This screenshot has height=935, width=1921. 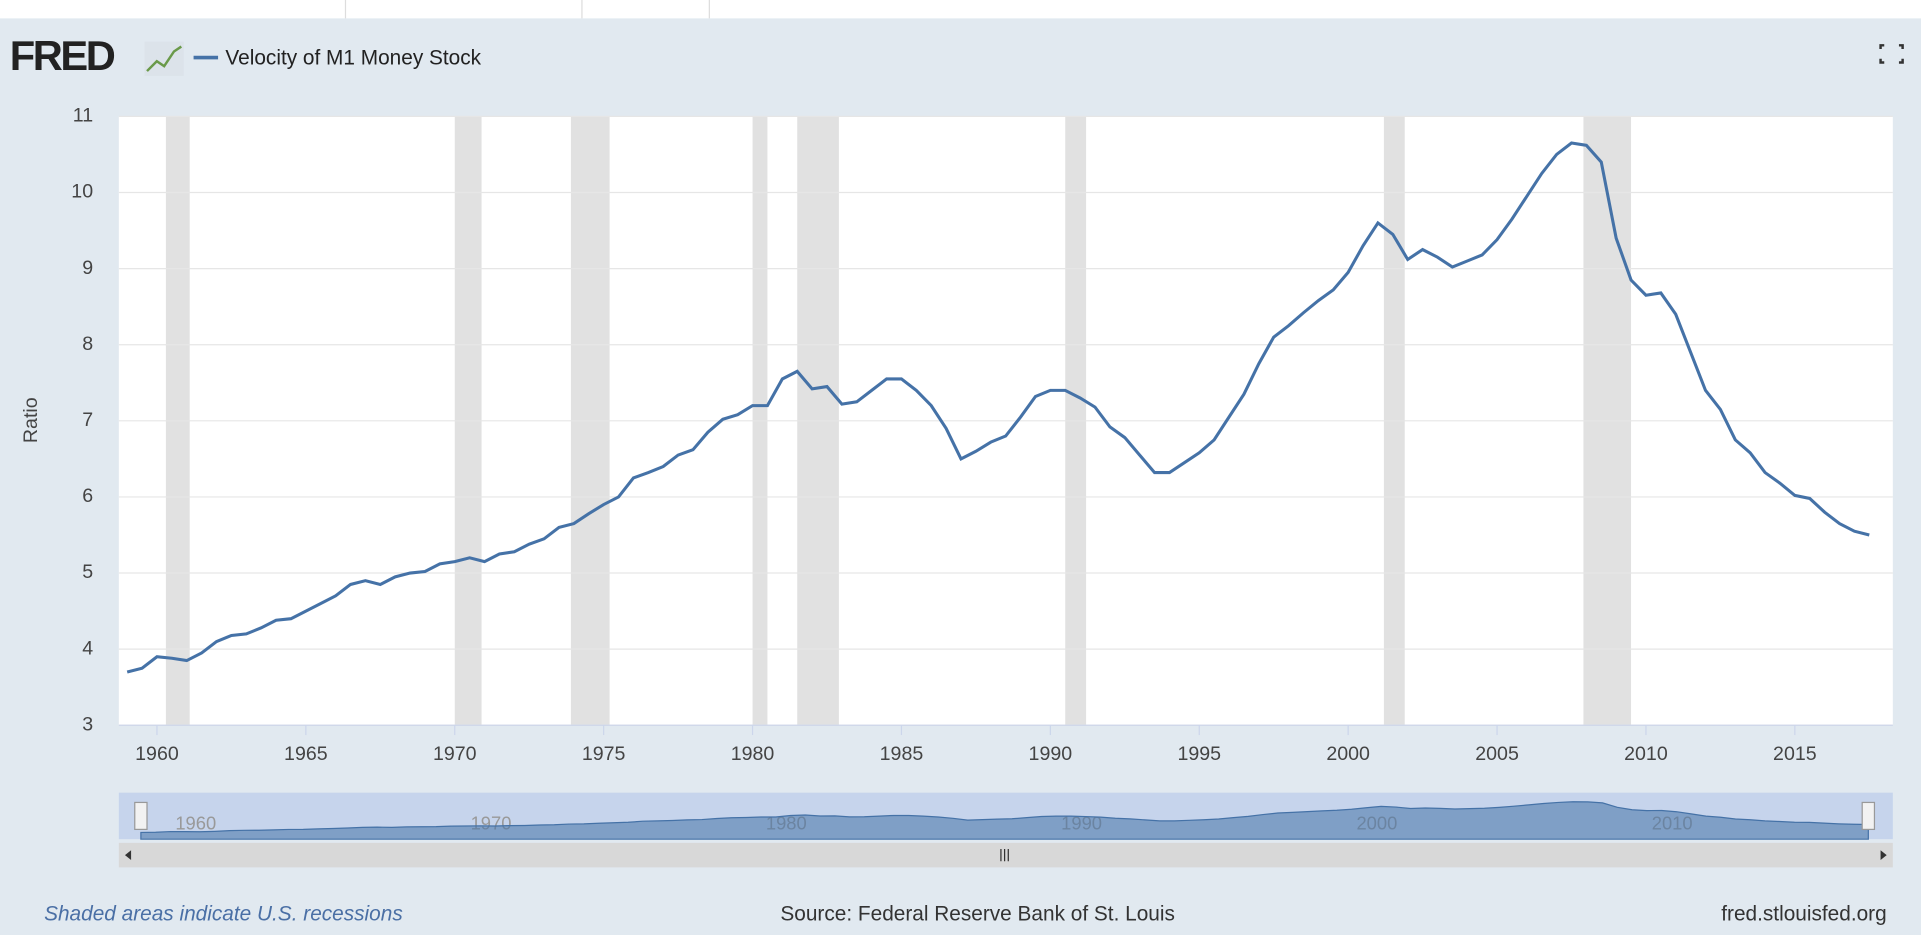 What do you see at coordinates (306, 754) in the screenshot?
I see `x-tick-label: 1965` at bounding box center [306, 754].